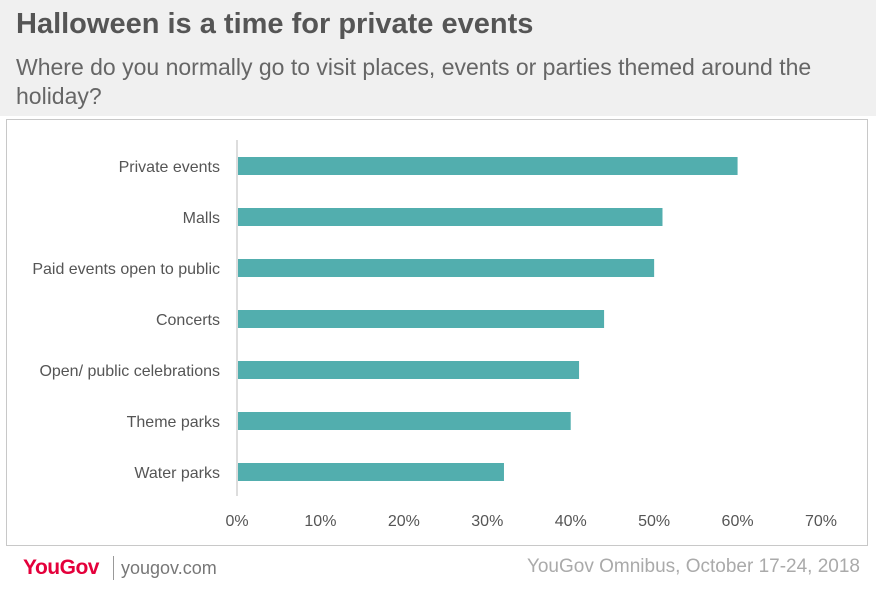 The image size is (876, 589). What do you see at coordinates (236, 521) in the screenshot?
I see `x-tick-label: 0%` at bounding box center [236, 521].